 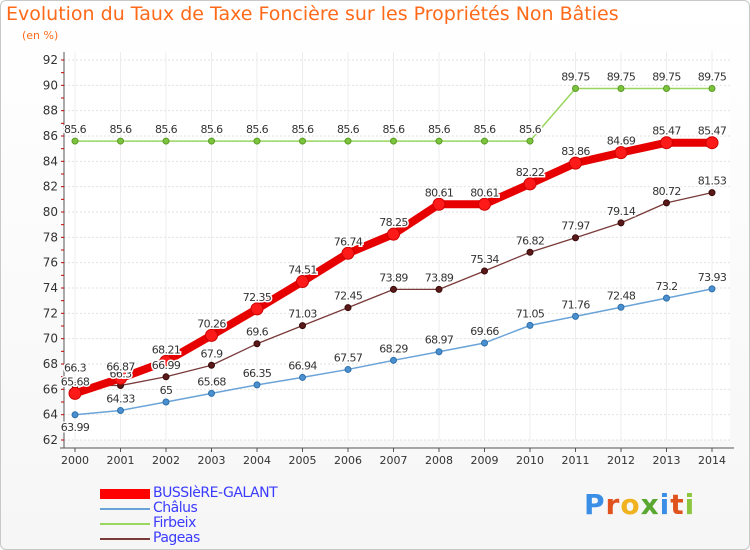 I want to click on x-tick-label: 2011, so click(x=576, y=460).